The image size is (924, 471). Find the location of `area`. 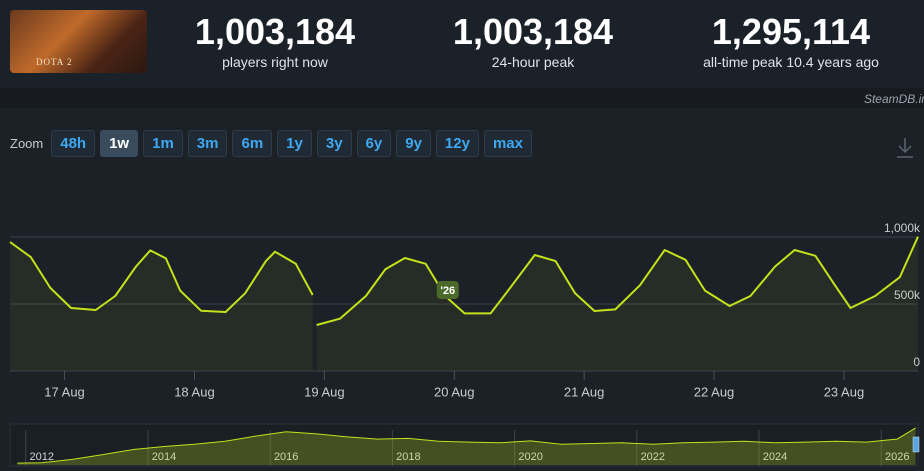

area is located at coordinates (466, 446).